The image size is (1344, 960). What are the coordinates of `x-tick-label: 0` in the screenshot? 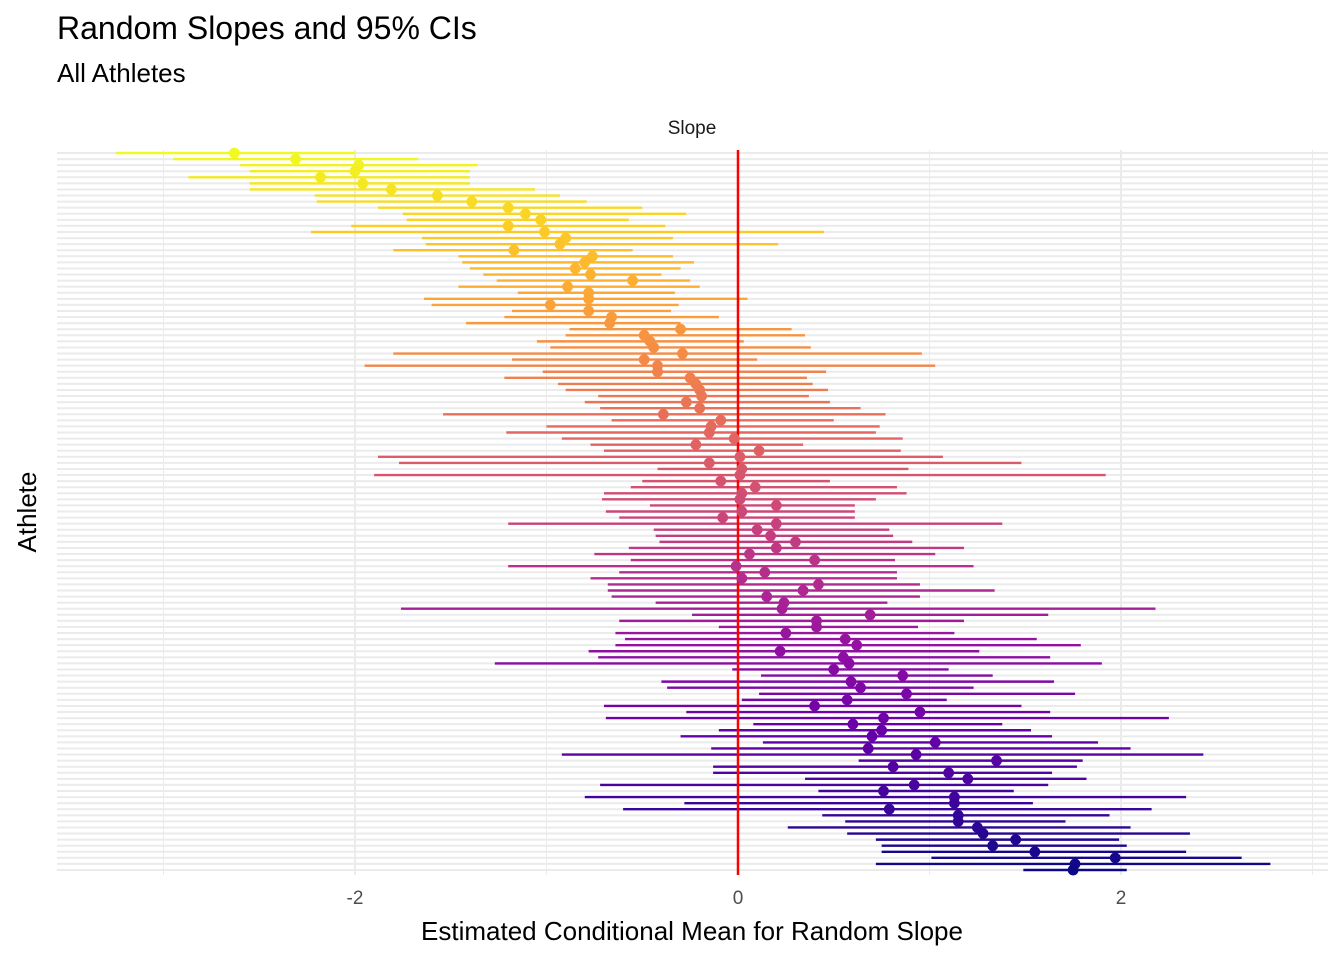 It's located at (738, 898).